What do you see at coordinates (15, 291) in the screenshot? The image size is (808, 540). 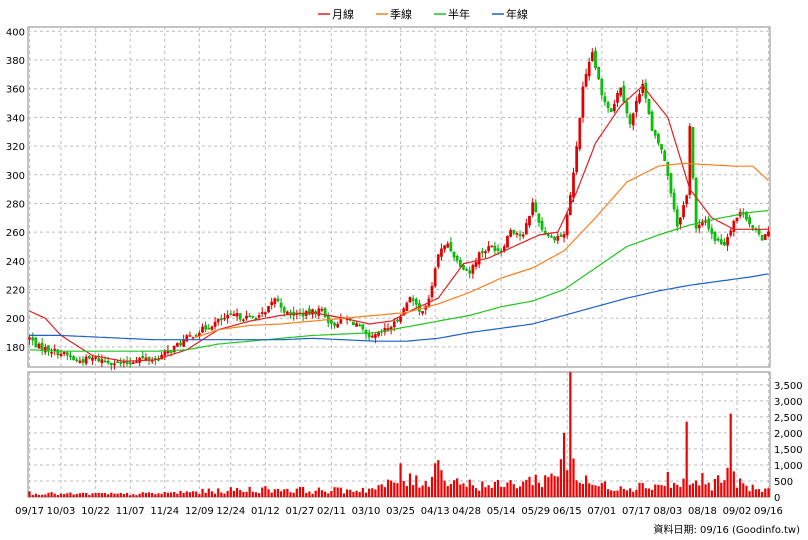 I see `price-tick-label: 220` at bounding box center [15, 291].